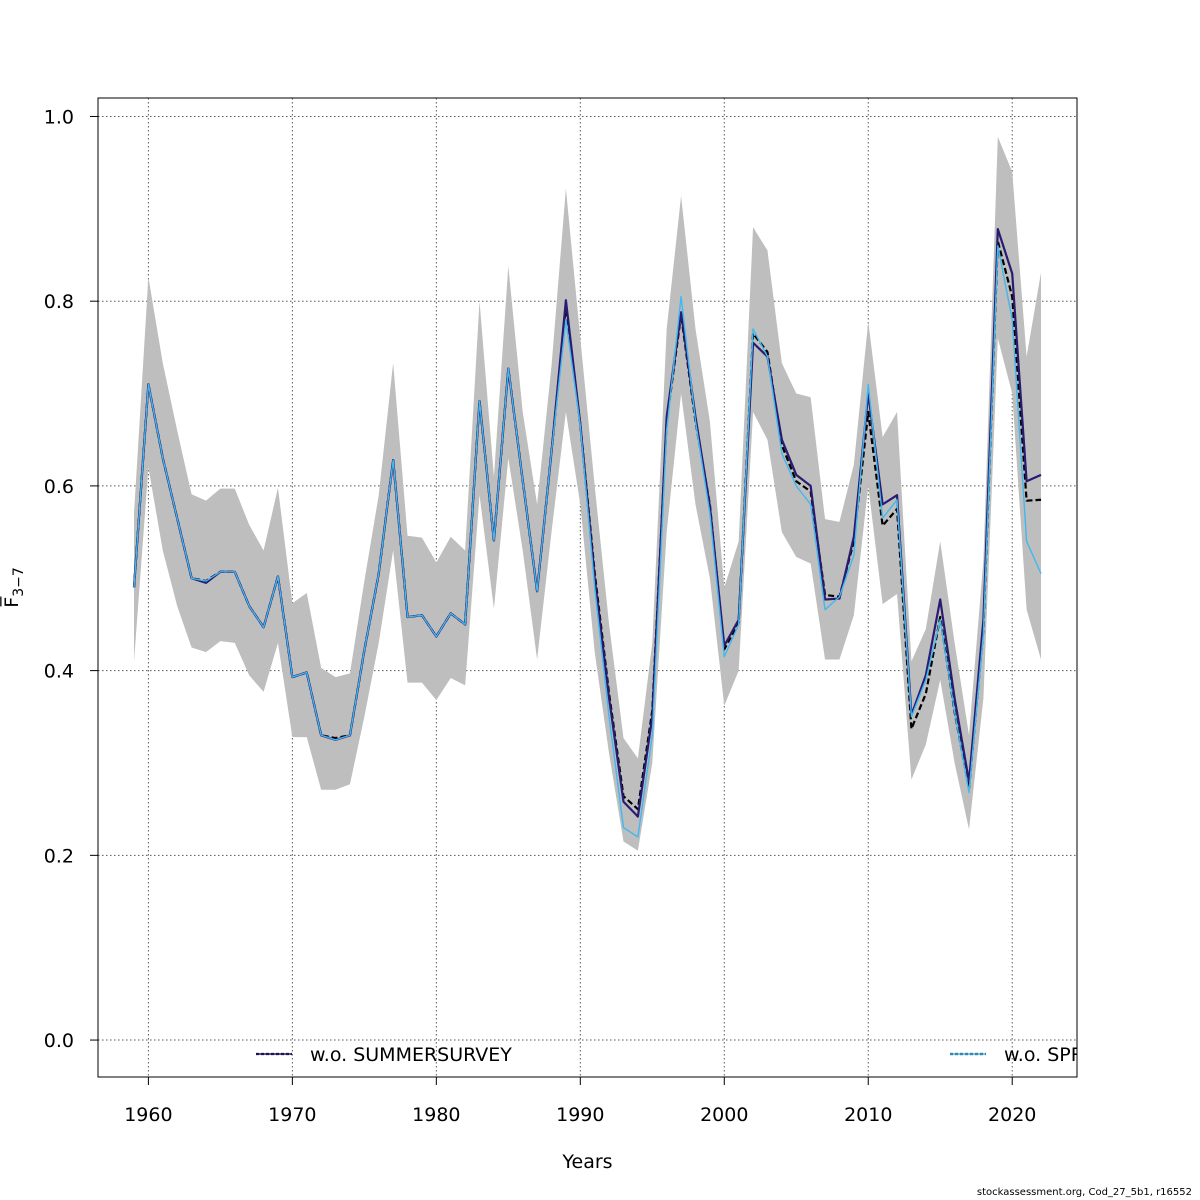 The width and height of the screenshot is (1200, 1200). I want to click on y-tick-label: 0.8, so click(59, 302).